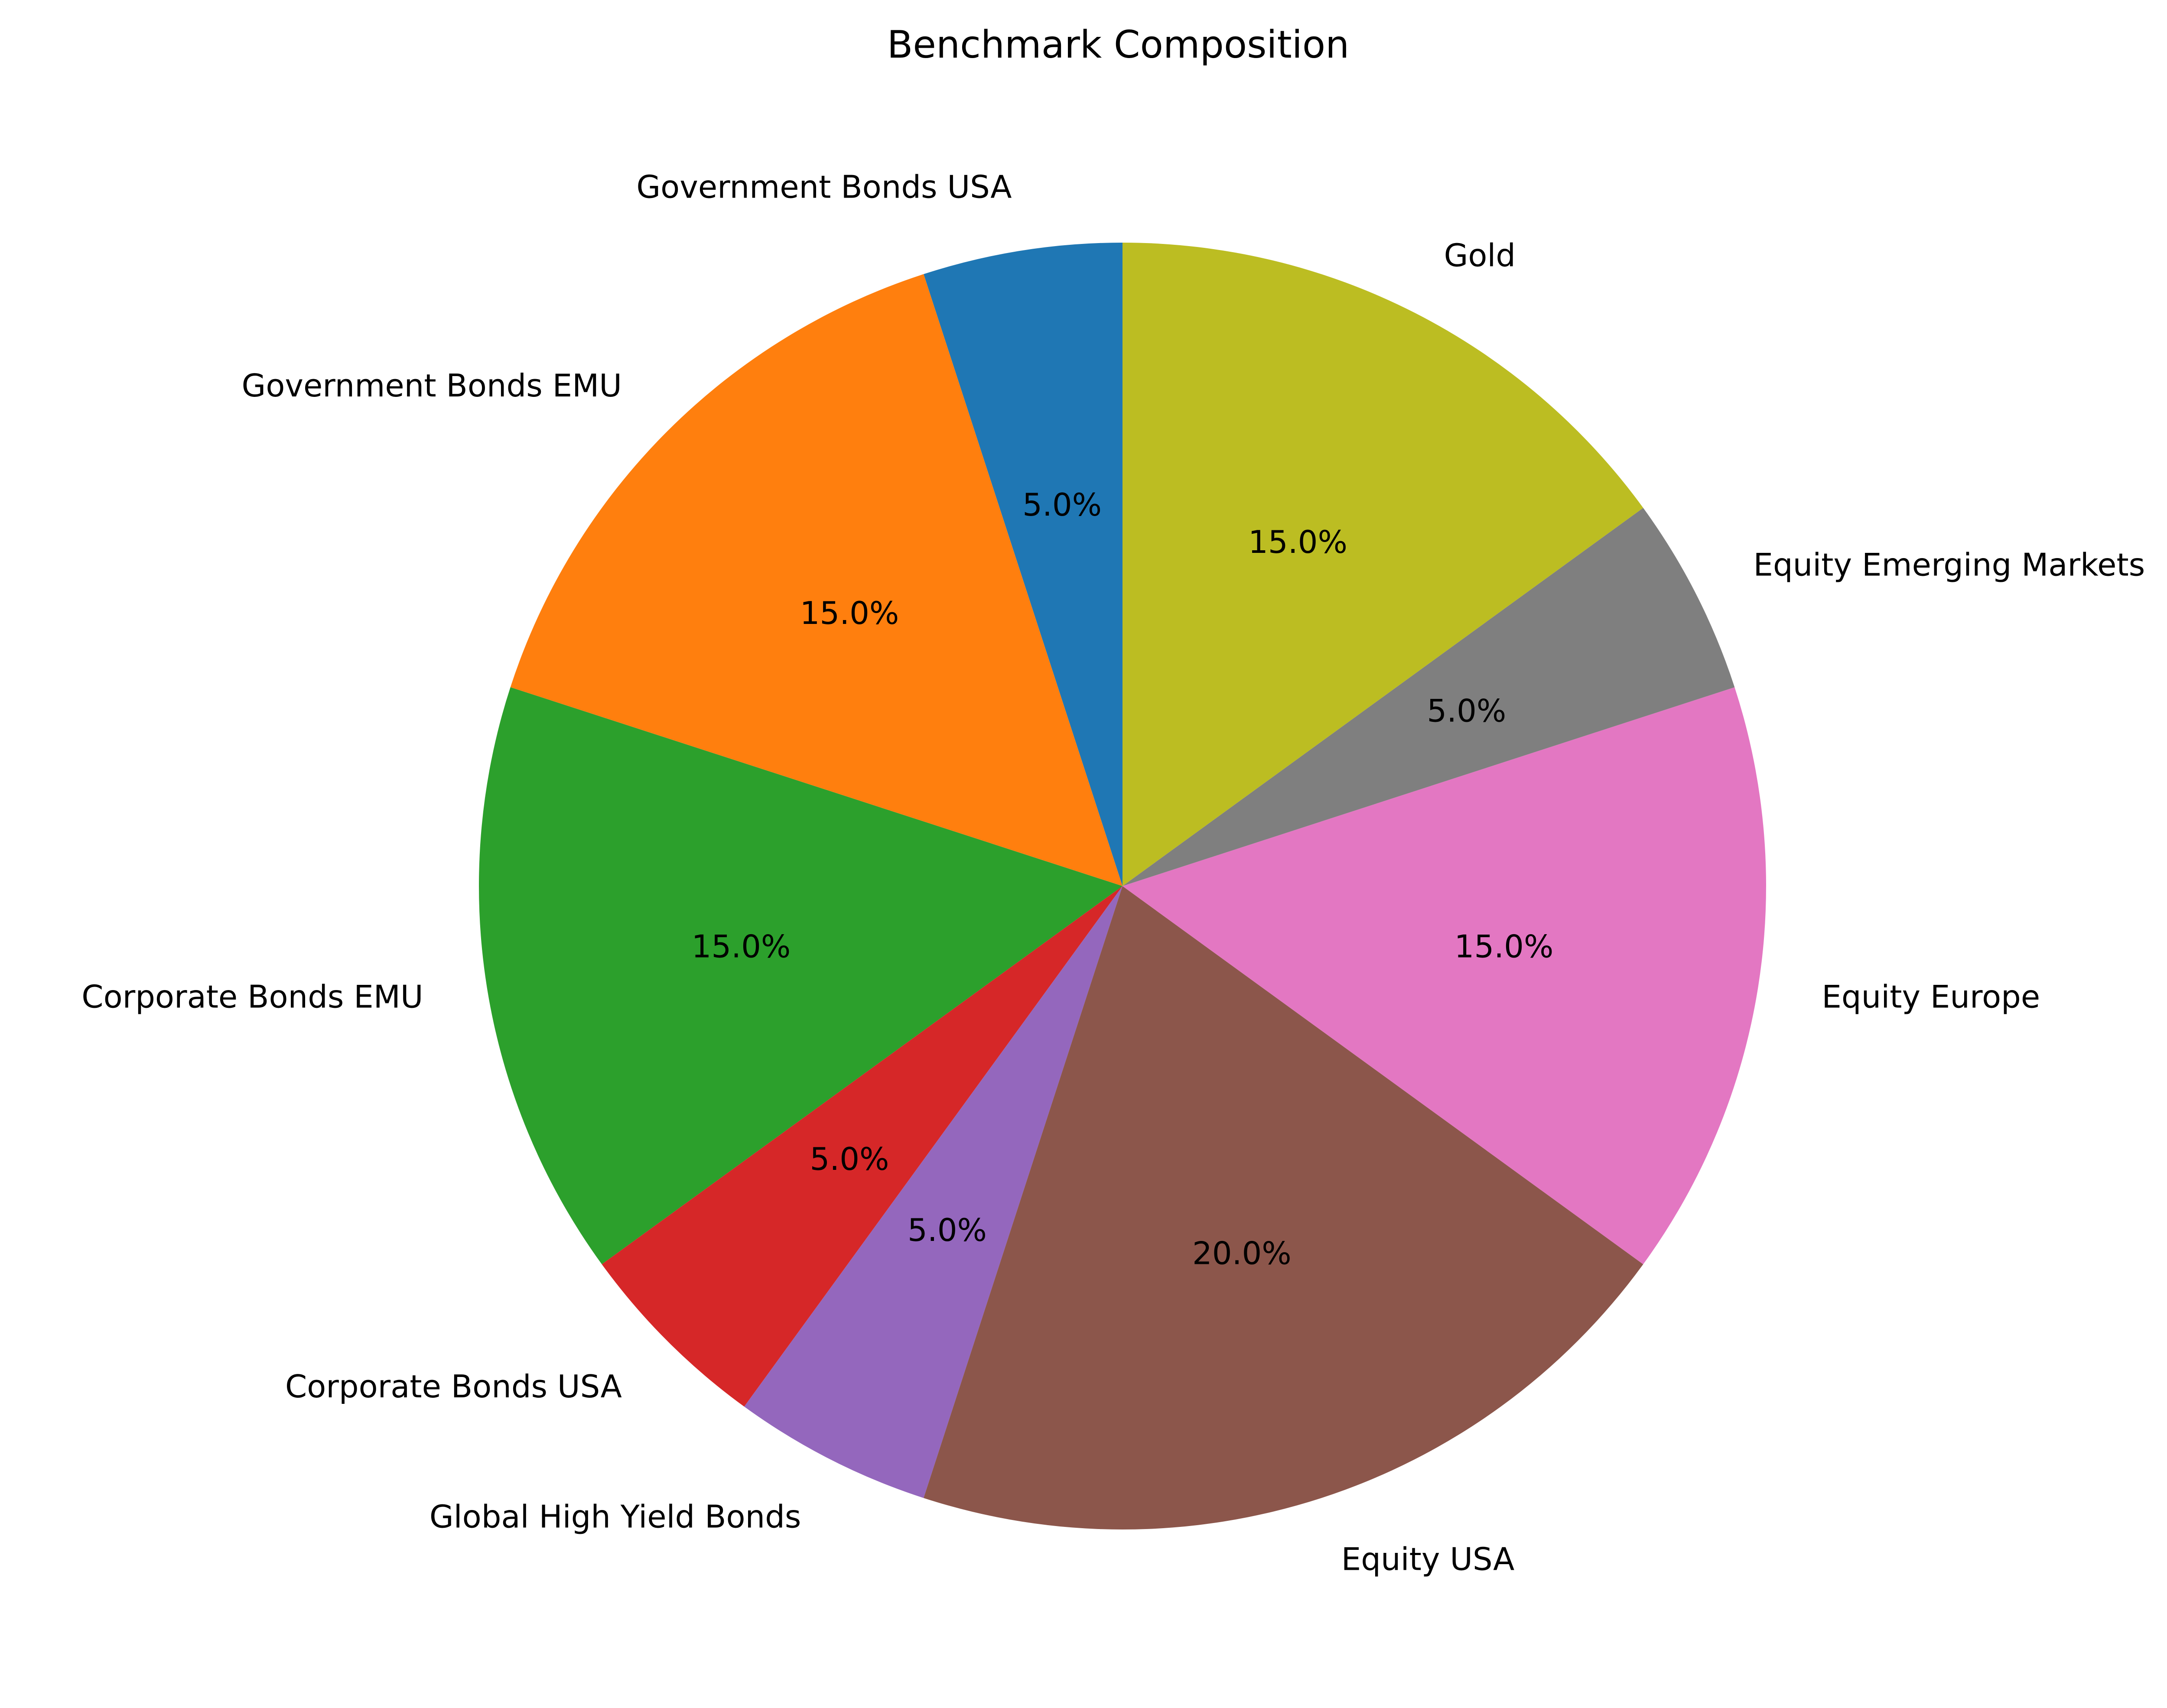 This screenshot has width=2167, height=1708. What do you see at coordinates (1931, 997) in the screenshot?
I see `slice-category-label: Equity Europe` at bounding box center [1931, 997].